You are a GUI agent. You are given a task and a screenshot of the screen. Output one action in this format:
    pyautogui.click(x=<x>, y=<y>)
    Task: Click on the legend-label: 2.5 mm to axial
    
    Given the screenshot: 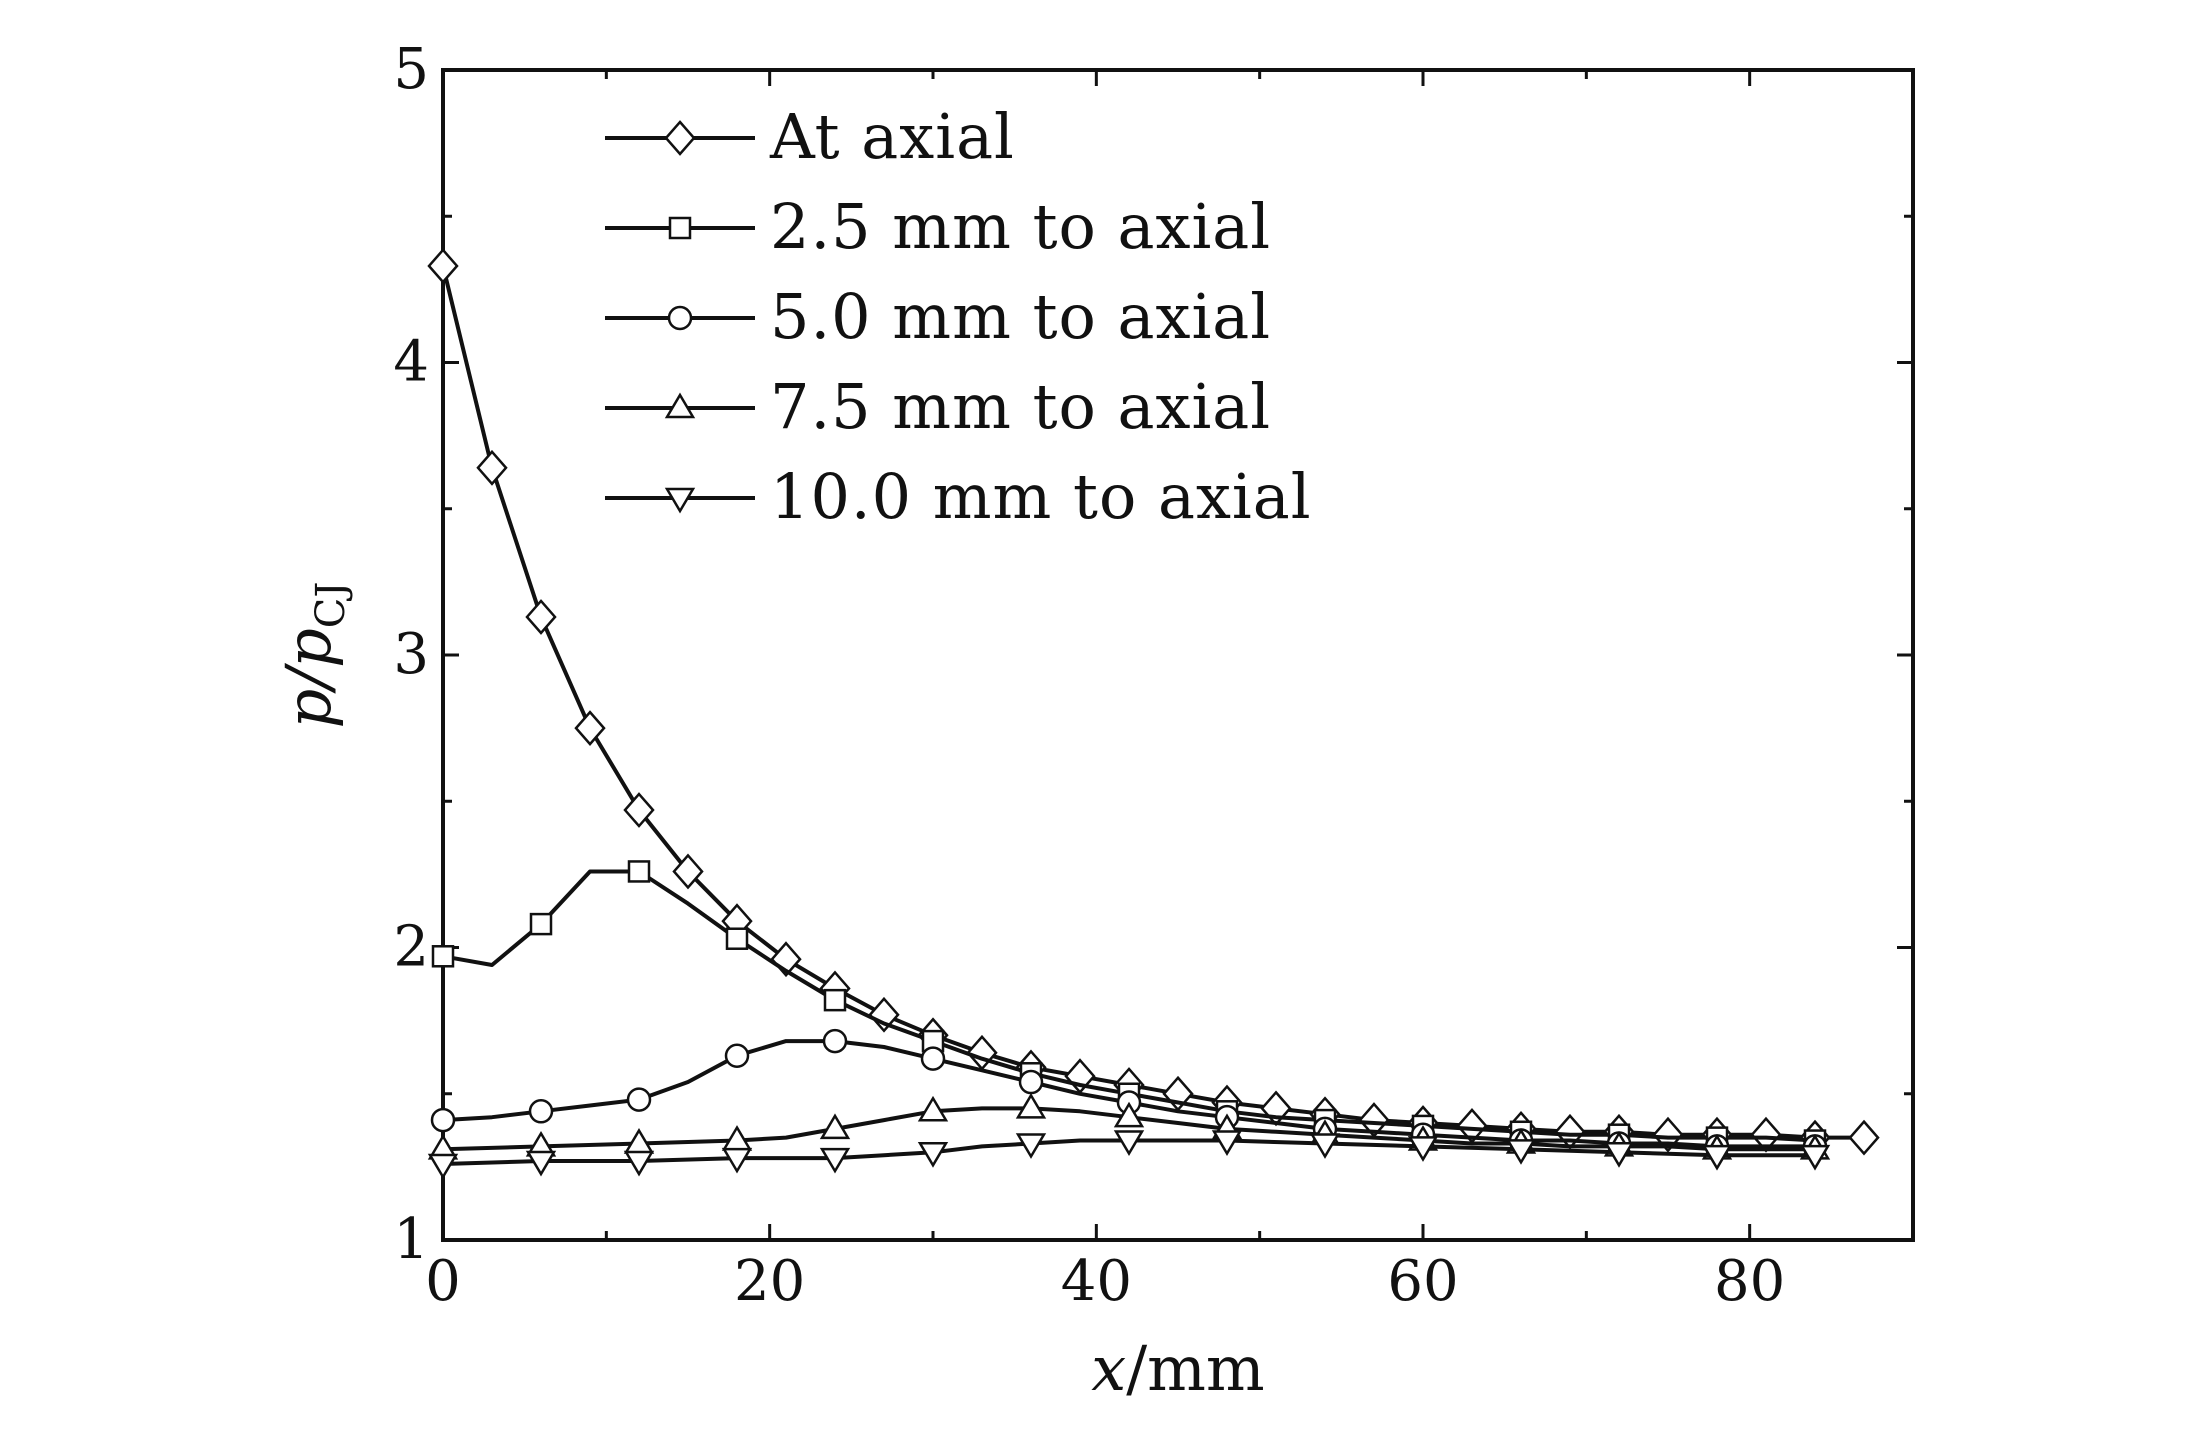 What is the action you would take?
    pyautogui.click(x=1020, y=226)
    